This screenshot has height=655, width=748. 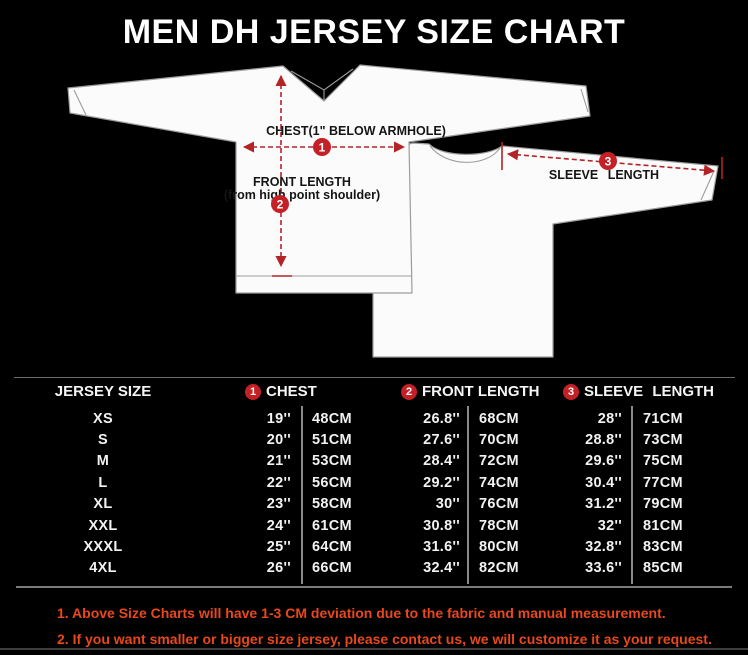 What do you see at coordinates (278, 525) in the screenshot?
I see `chest-inch-cell: 24''` at bounding box center [278, 525].